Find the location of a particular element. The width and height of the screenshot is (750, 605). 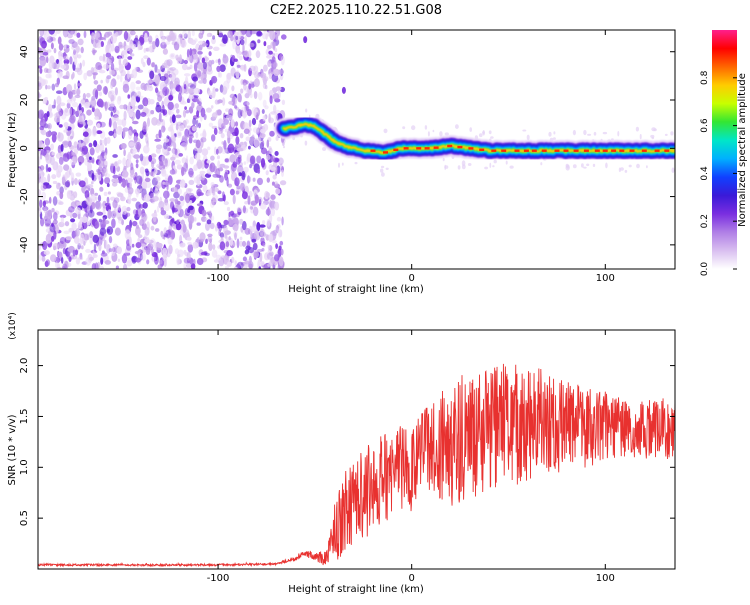

y-tick-label: 40 is located at coordinates (24, 51).